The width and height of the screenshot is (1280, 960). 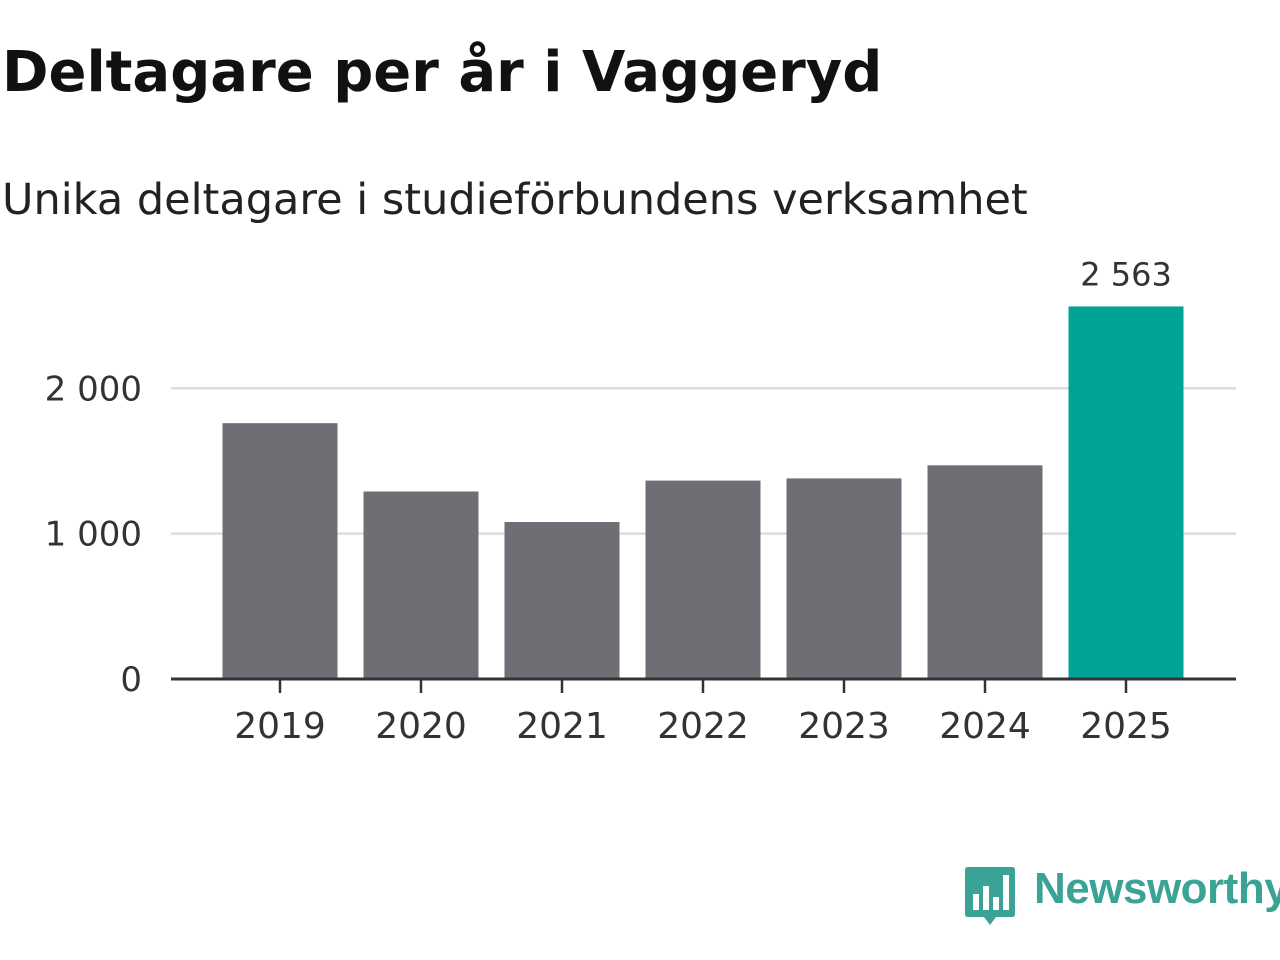 What do you see at coordinates (421, 726) in the screenshot?
I see `x-tick-label: 2020` at bounding box center [421, 726].